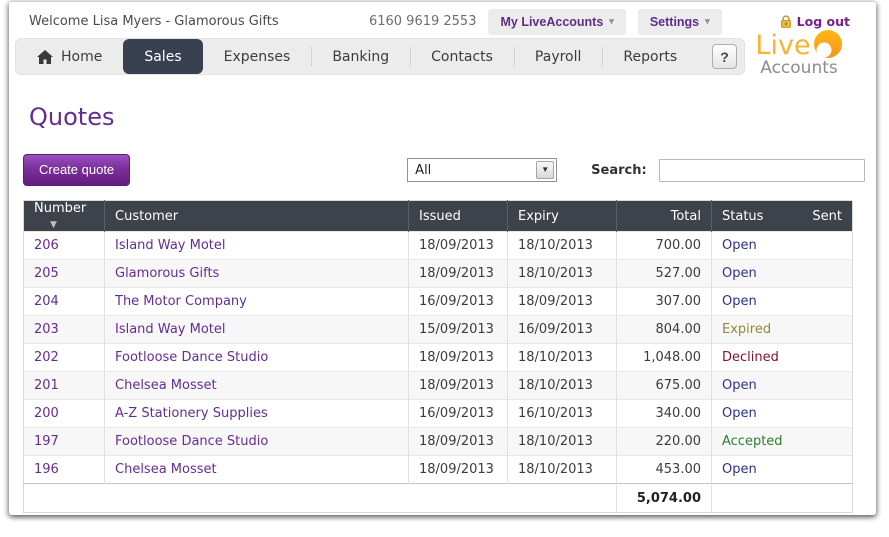 Image resolution: width=889 pixels, height=537 pixels. I want to click on column-header-number: Number▼, so click(64, 216).